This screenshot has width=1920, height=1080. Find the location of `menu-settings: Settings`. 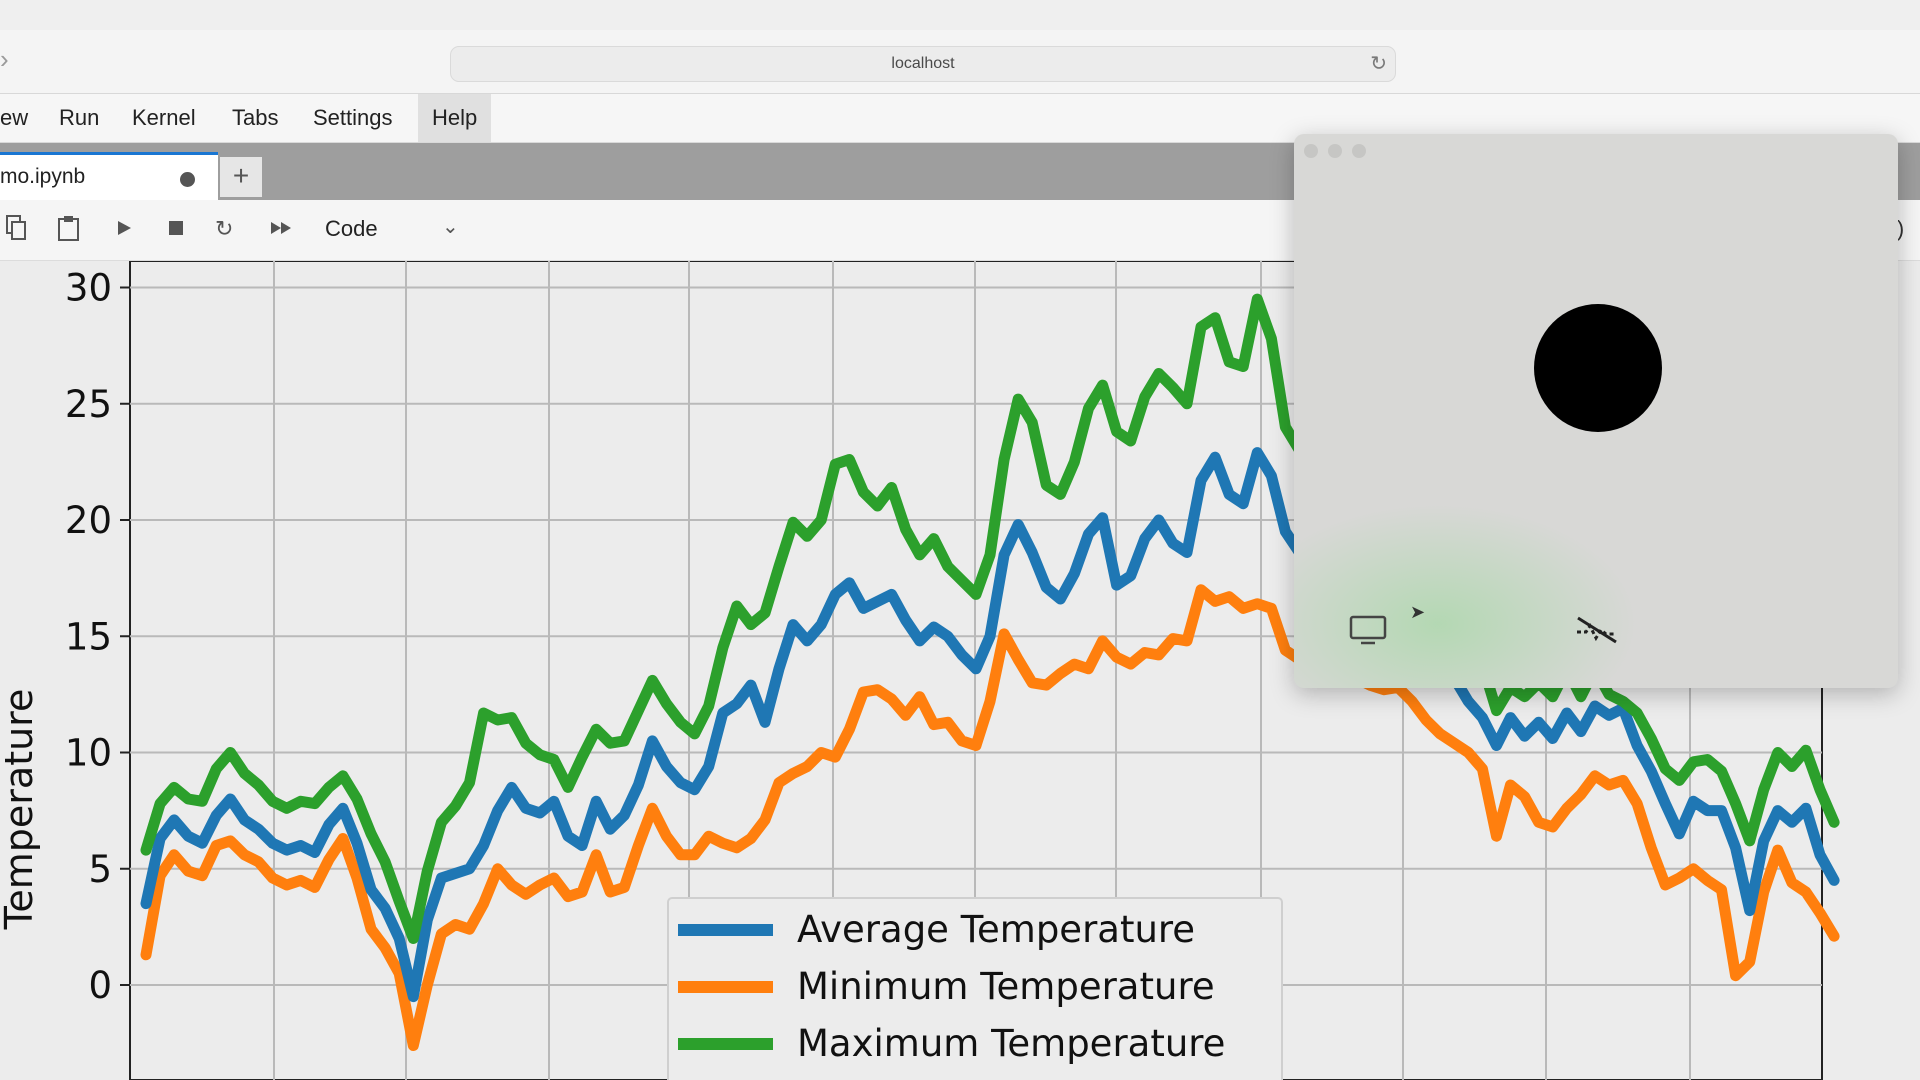

menu-settings: Settings is located at coordinates (353, 117).